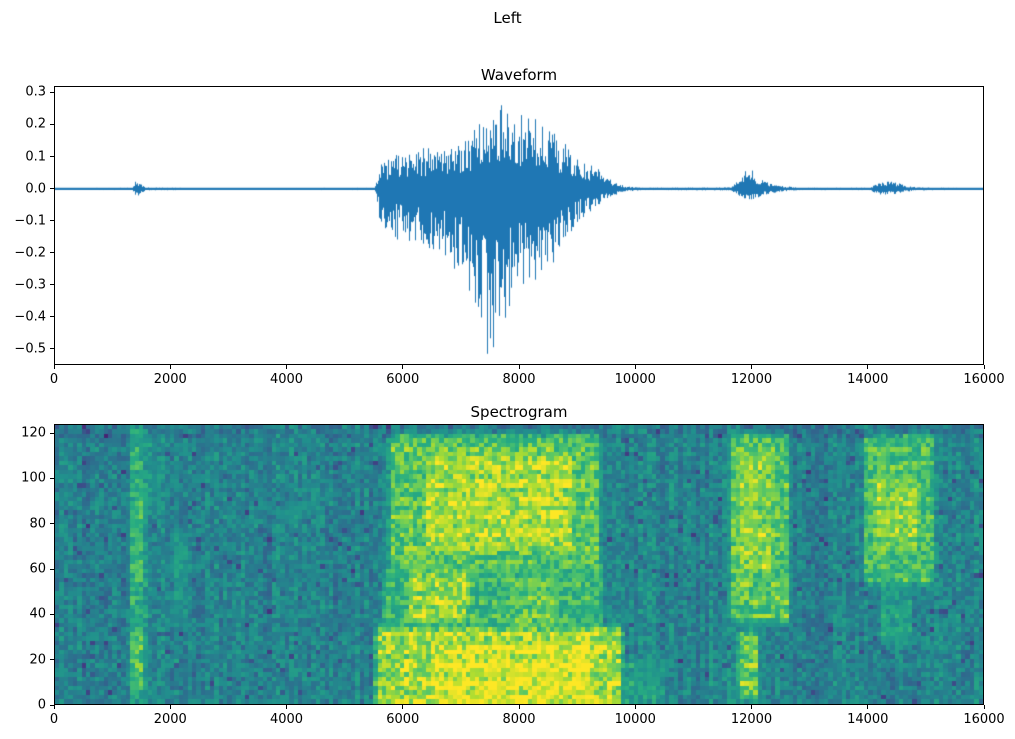  Describe the element at coordinates (507, 18) in the screenshot. I see `figure-title: Left` at that location.